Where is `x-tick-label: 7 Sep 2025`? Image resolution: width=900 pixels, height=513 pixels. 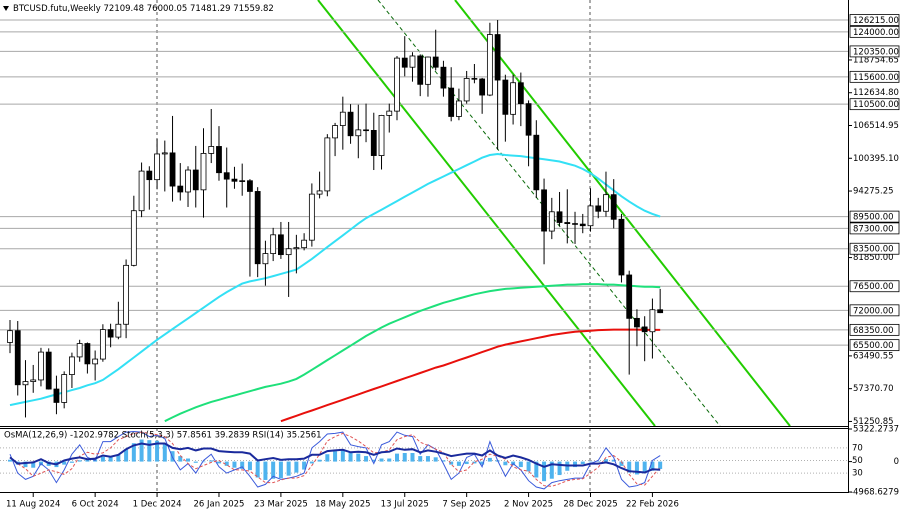
x-tick-label: 7 Sep 2025 is located at coordinates (466, 505).